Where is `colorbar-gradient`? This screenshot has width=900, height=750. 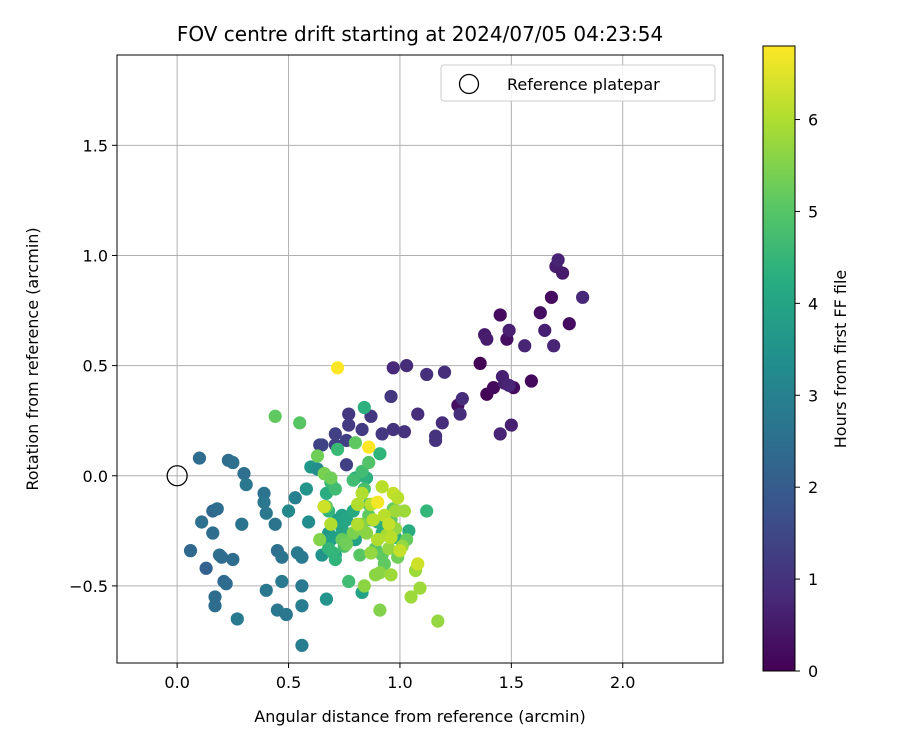 colorbar-gradient is located at coordinates (779, 358).